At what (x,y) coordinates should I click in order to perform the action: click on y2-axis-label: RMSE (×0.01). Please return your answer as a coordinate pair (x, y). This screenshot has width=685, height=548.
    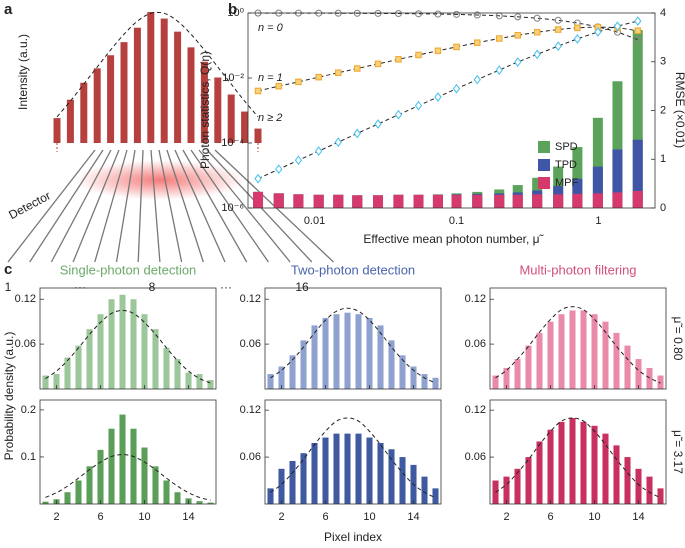
    Looking at the image, I should click on (679, 110).